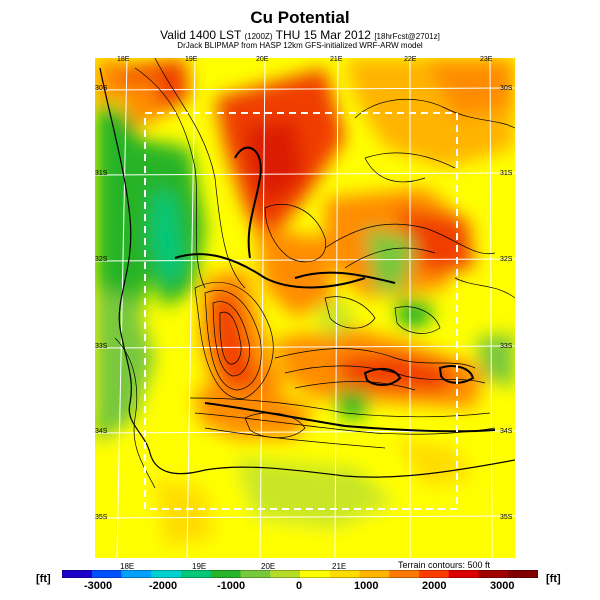 The width and height of the screenshot is (600, 600). Describe the element at coordinates (98, 586) in the screenshot. I see `colorbar-tick-1: -3000` at that location.